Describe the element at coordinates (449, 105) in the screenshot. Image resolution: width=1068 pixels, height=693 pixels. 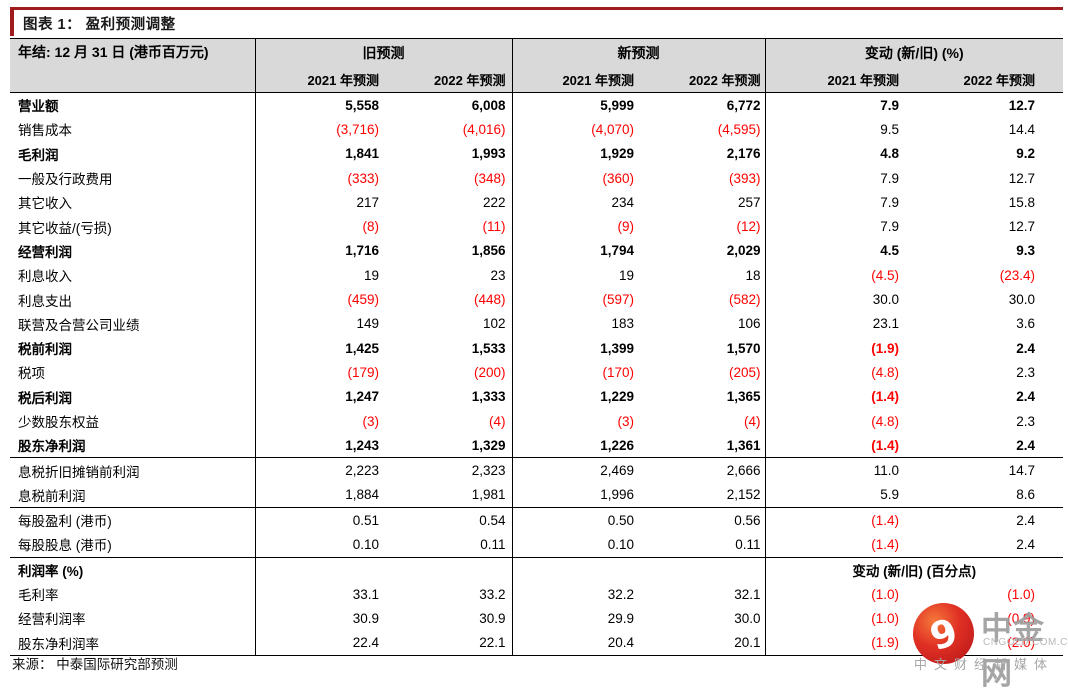
I see `cell-old-2022: 6,008` at that location.